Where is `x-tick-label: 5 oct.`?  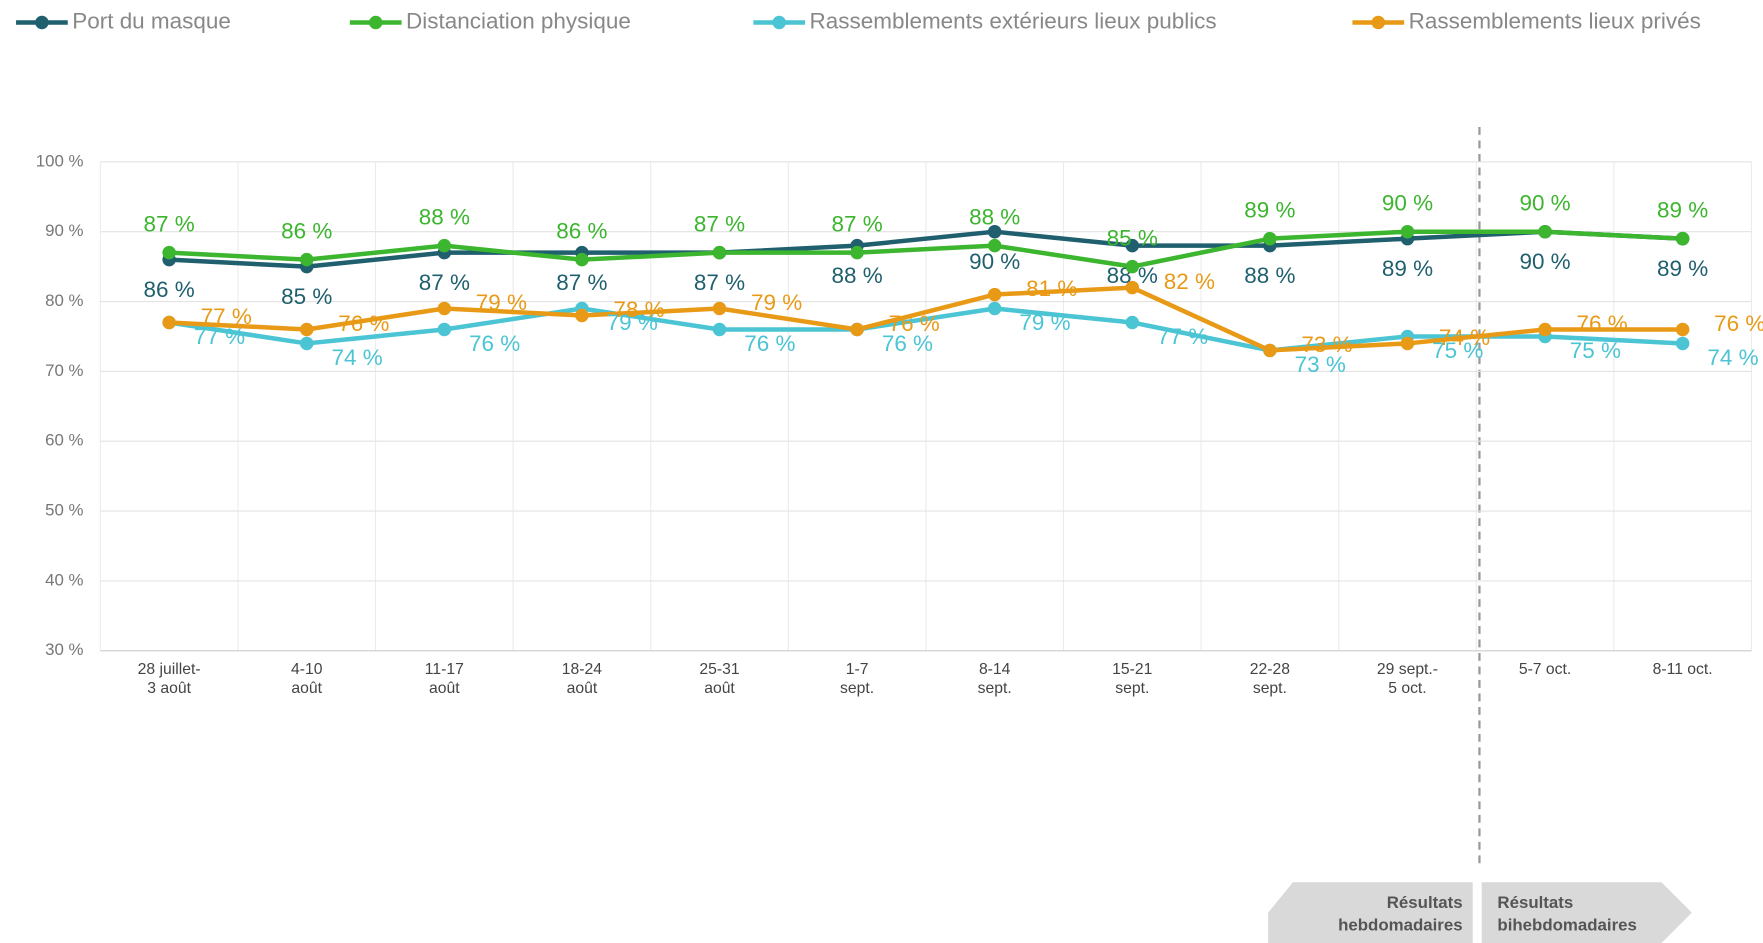 x-tick-label: 5 oct. is located at coordinates (1407, 688).